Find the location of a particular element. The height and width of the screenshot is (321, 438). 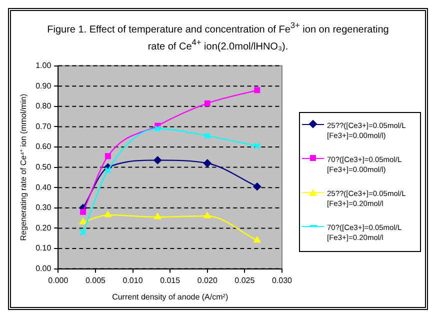

x-tick-label: 0.005 is located at coordinates (95, 279).